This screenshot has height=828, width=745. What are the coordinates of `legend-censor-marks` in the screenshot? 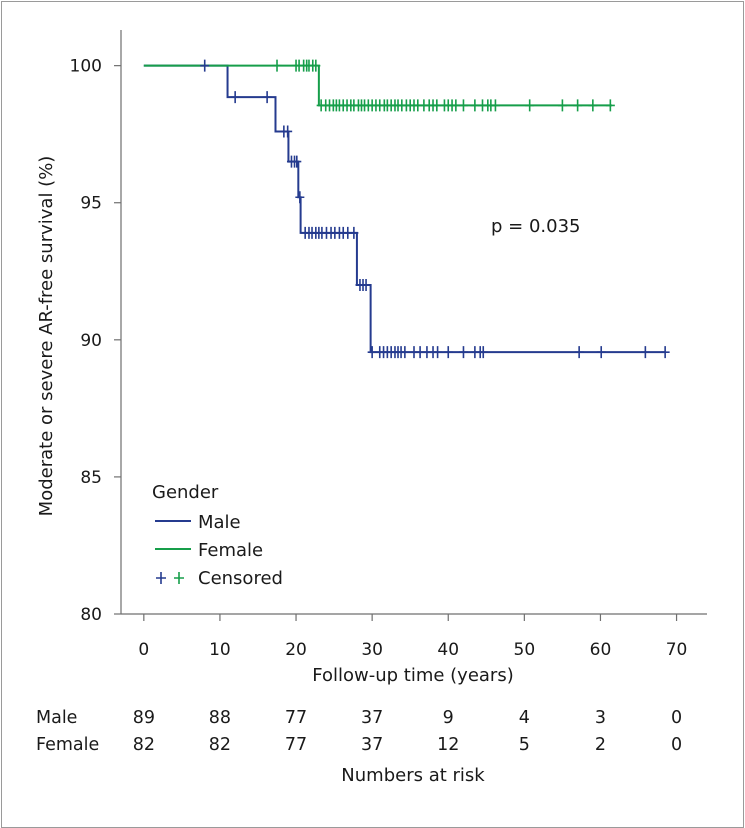 It's located at (170, 578).